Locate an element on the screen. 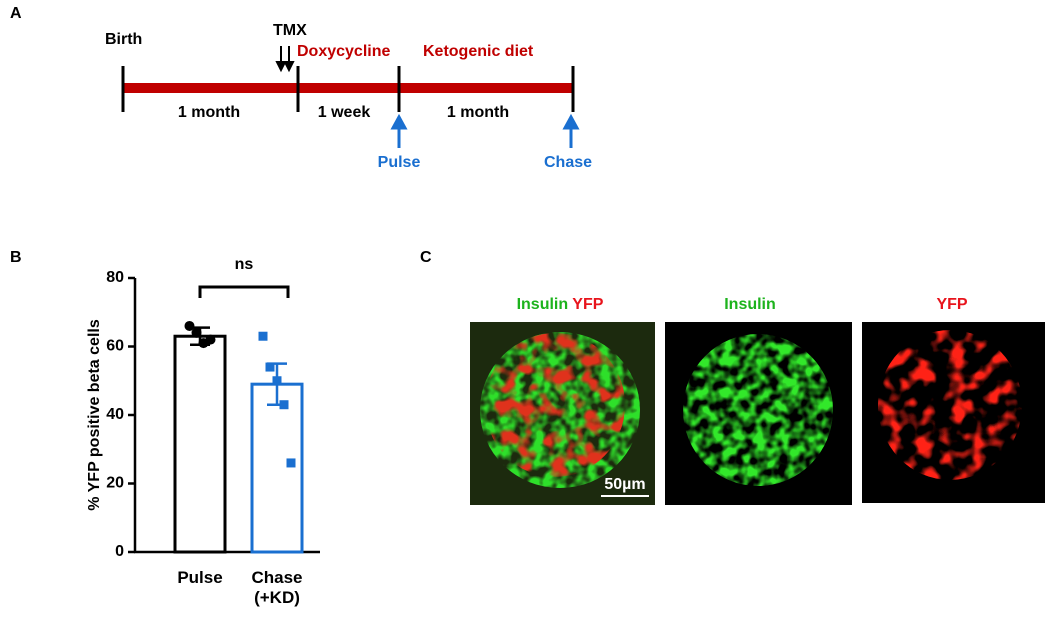  panel-label: C is located at coordinates (426, 257).